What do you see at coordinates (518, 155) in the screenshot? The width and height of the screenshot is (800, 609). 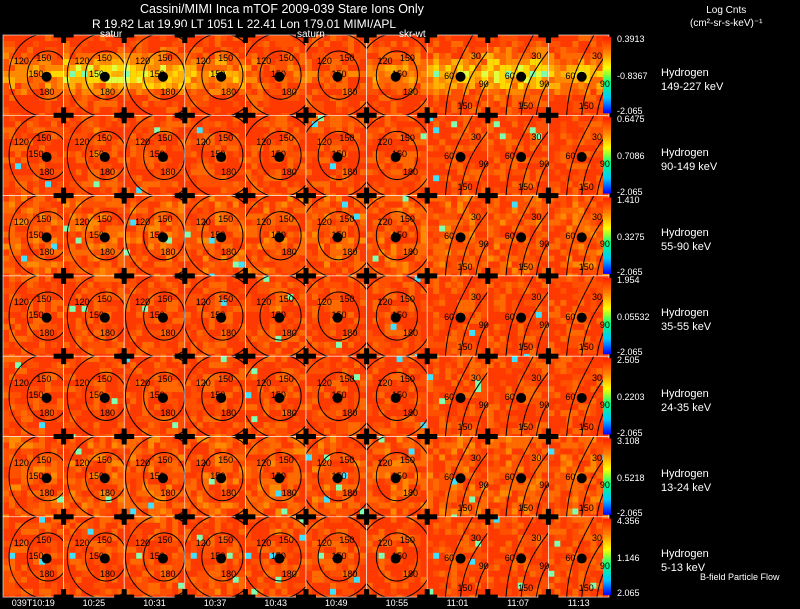 I see `panel-r1-c8` at bounding box center [518, 155].